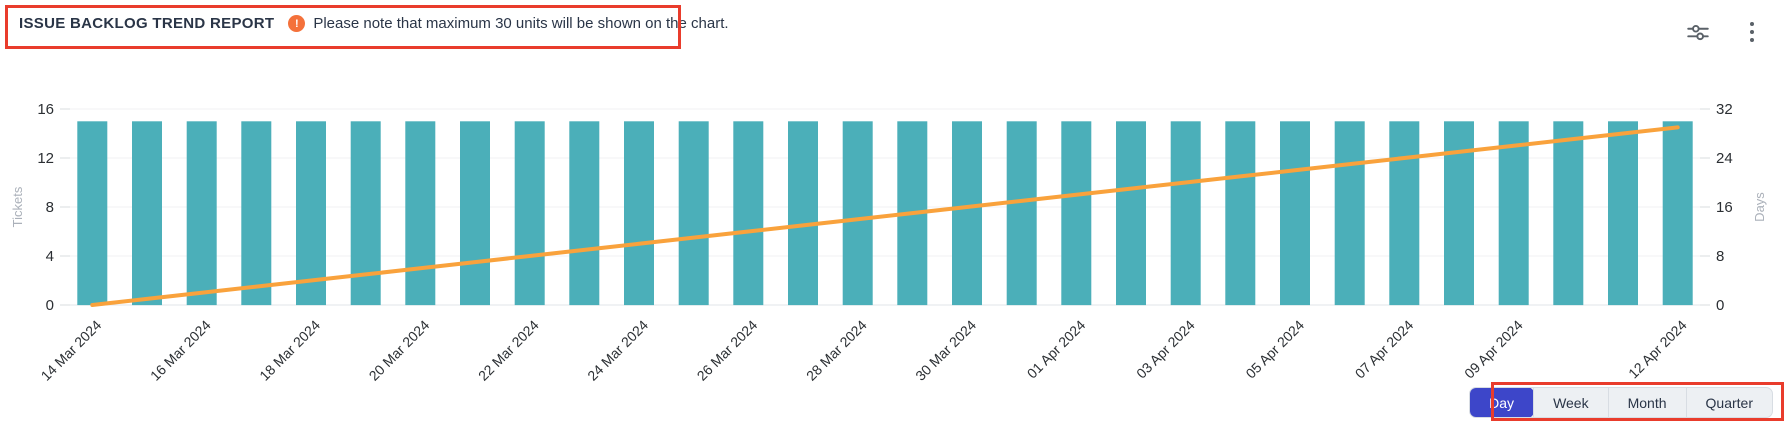 The image size is (1788, 427). What do you see at coordinates (50, 256) in the screenshot?
I see `left-axis-tick-label: 4` at bounding box center [50, 256].